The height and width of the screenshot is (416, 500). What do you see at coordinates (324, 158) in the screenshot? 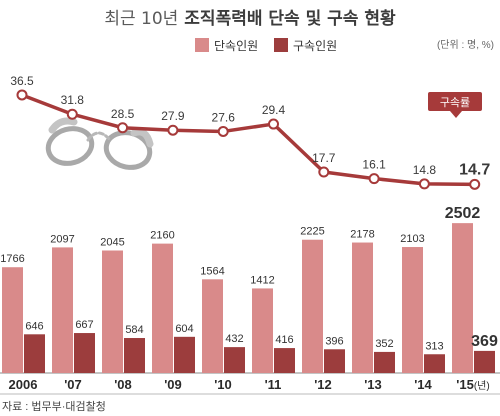
I see `rate-label: 17.7` at bounding box center [324, 158].